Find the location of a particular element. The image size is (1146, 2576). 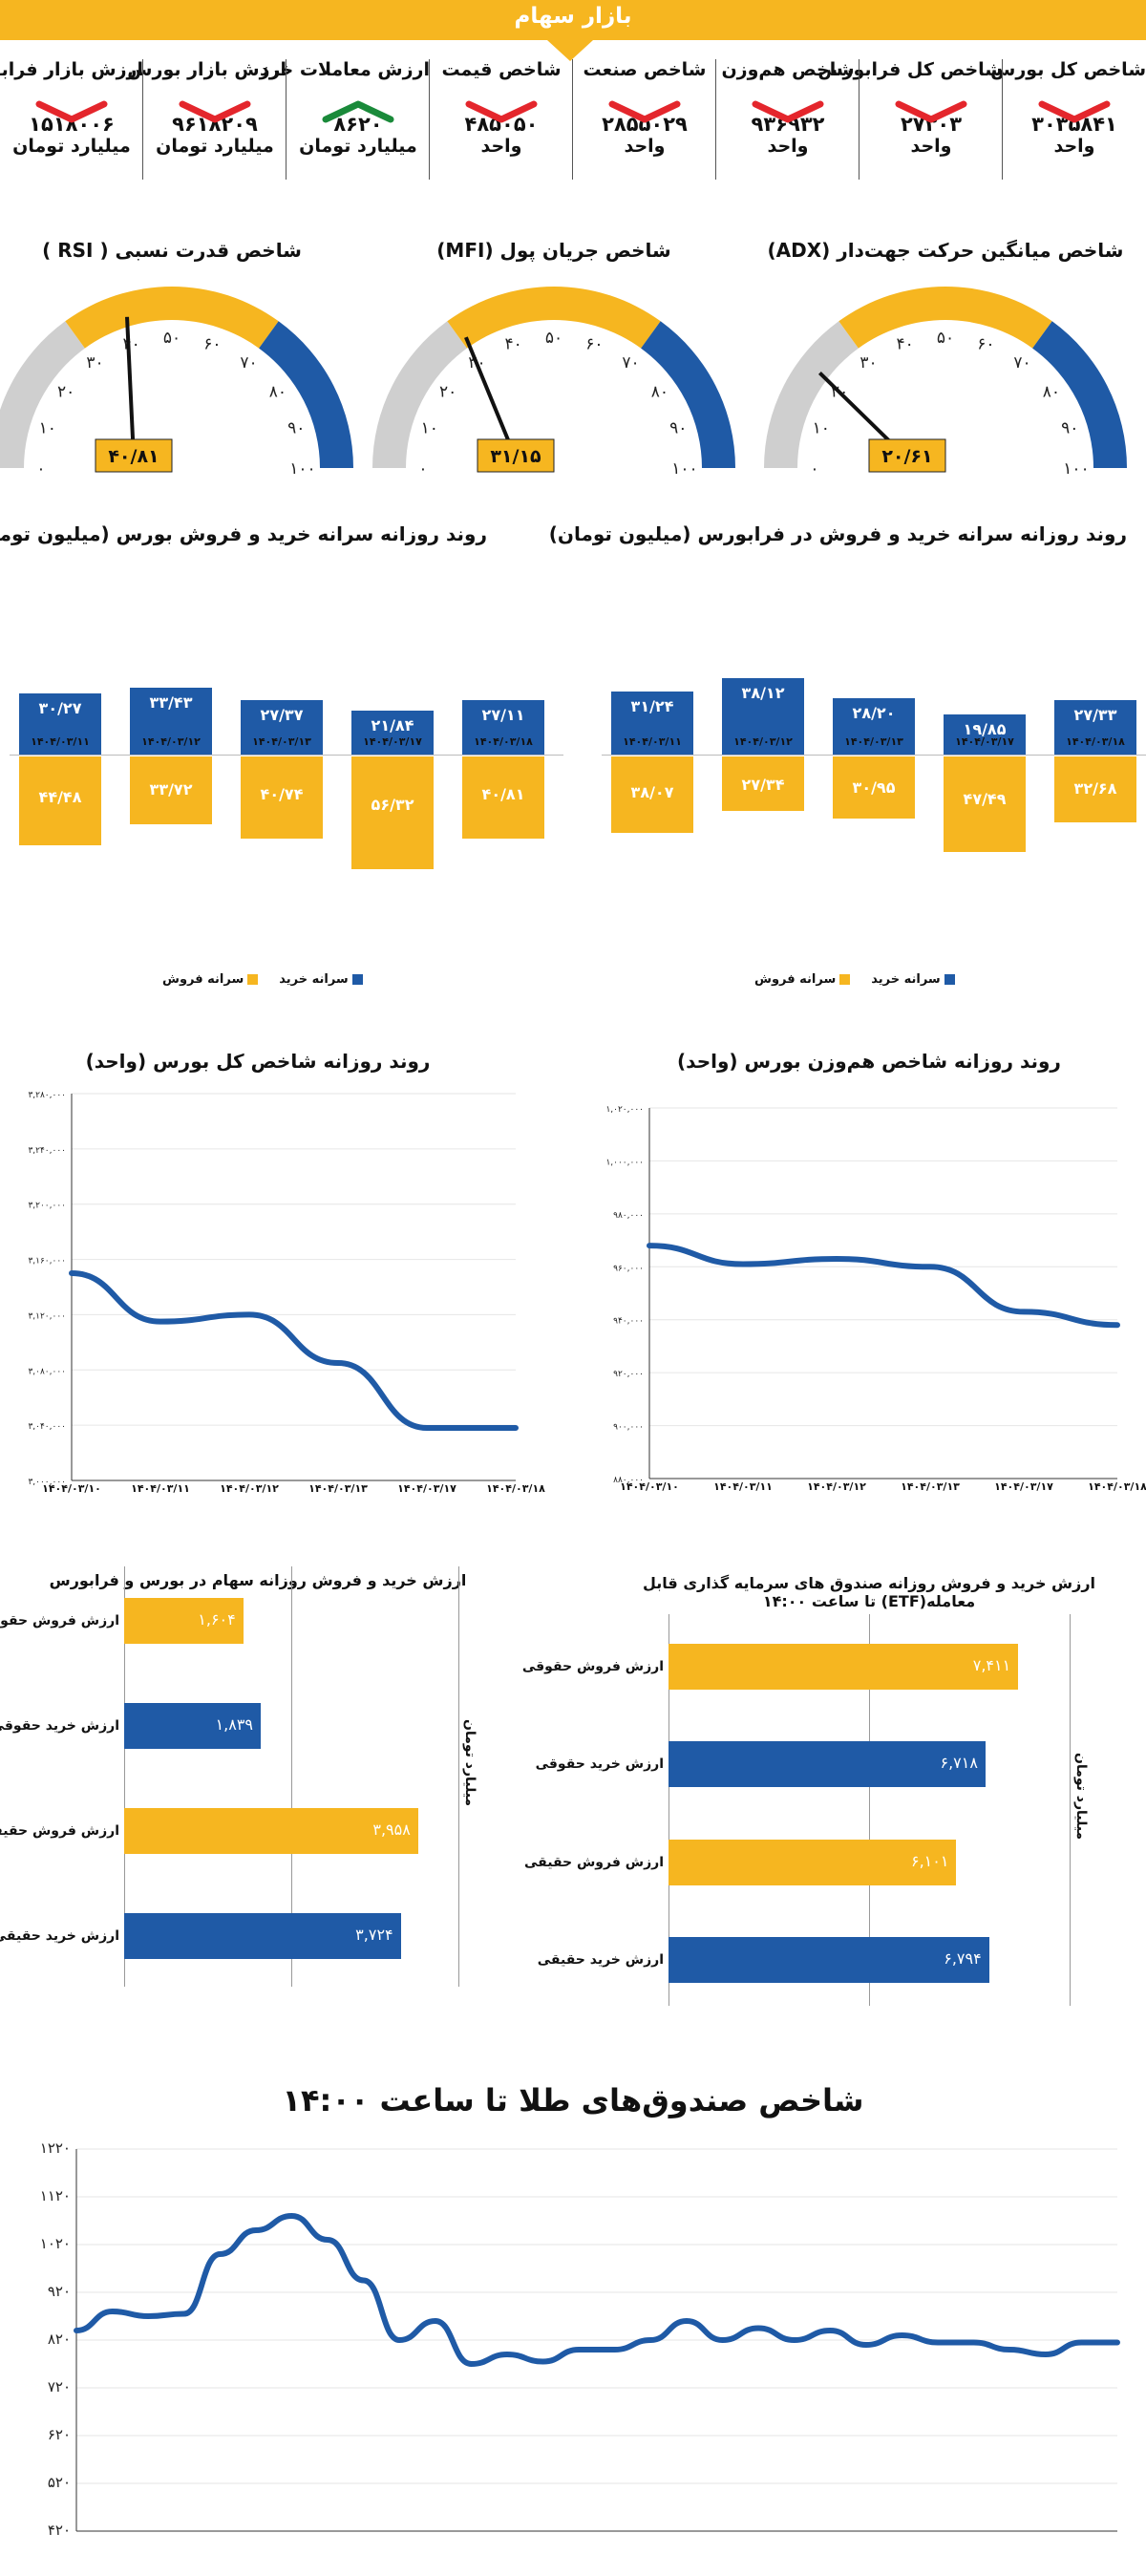

y-tick-label: ۳,۰۸۰,۰۰۰ is located at coordinates (47, 1371).